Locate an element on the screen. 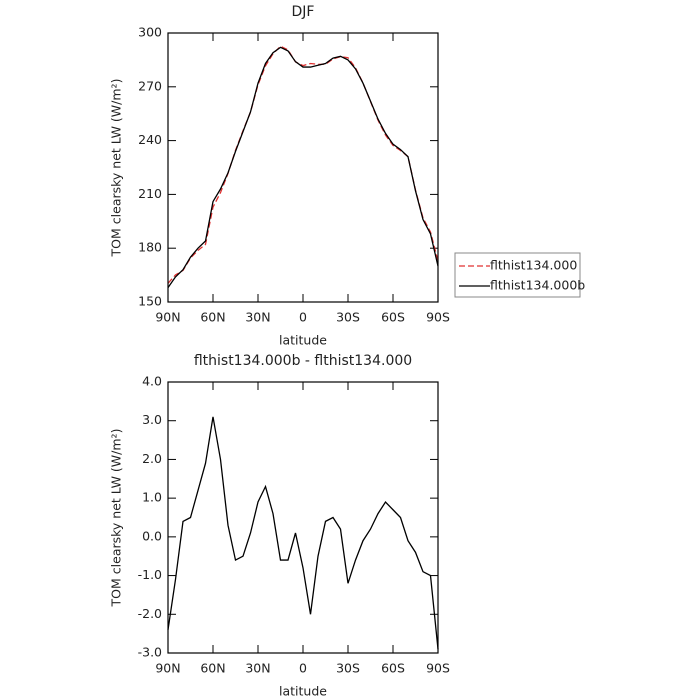 The image size is (700, 700). y-tick-label: 2.0 is located at coordinates (152, 458).